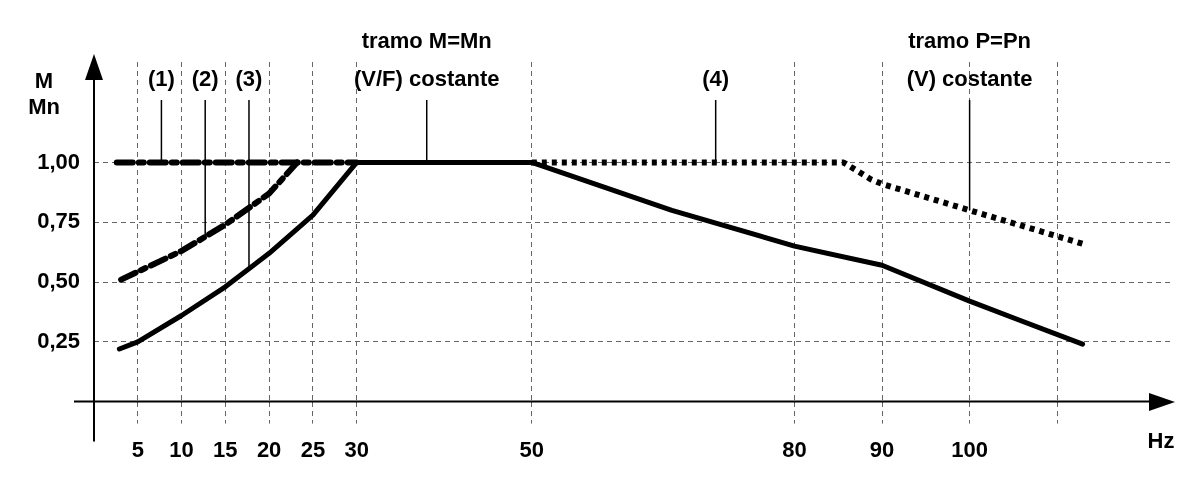 Image resolution: width=1183 pixels, height=486 pixels. I want to click on x-tick-label: 10, so click(181, 449).